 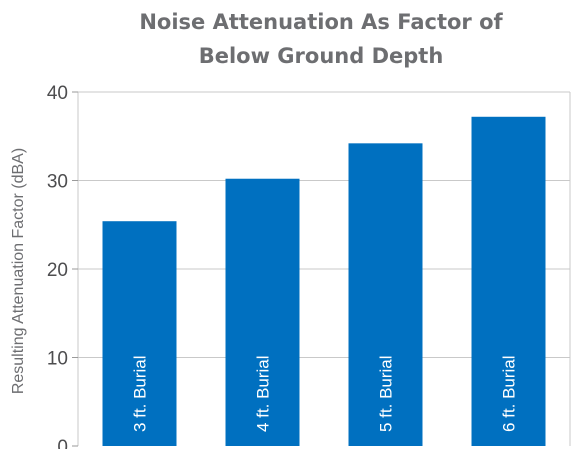 I want to click on y-tick-labels: 0 10 20 30 40, so click(x=57, y=266).